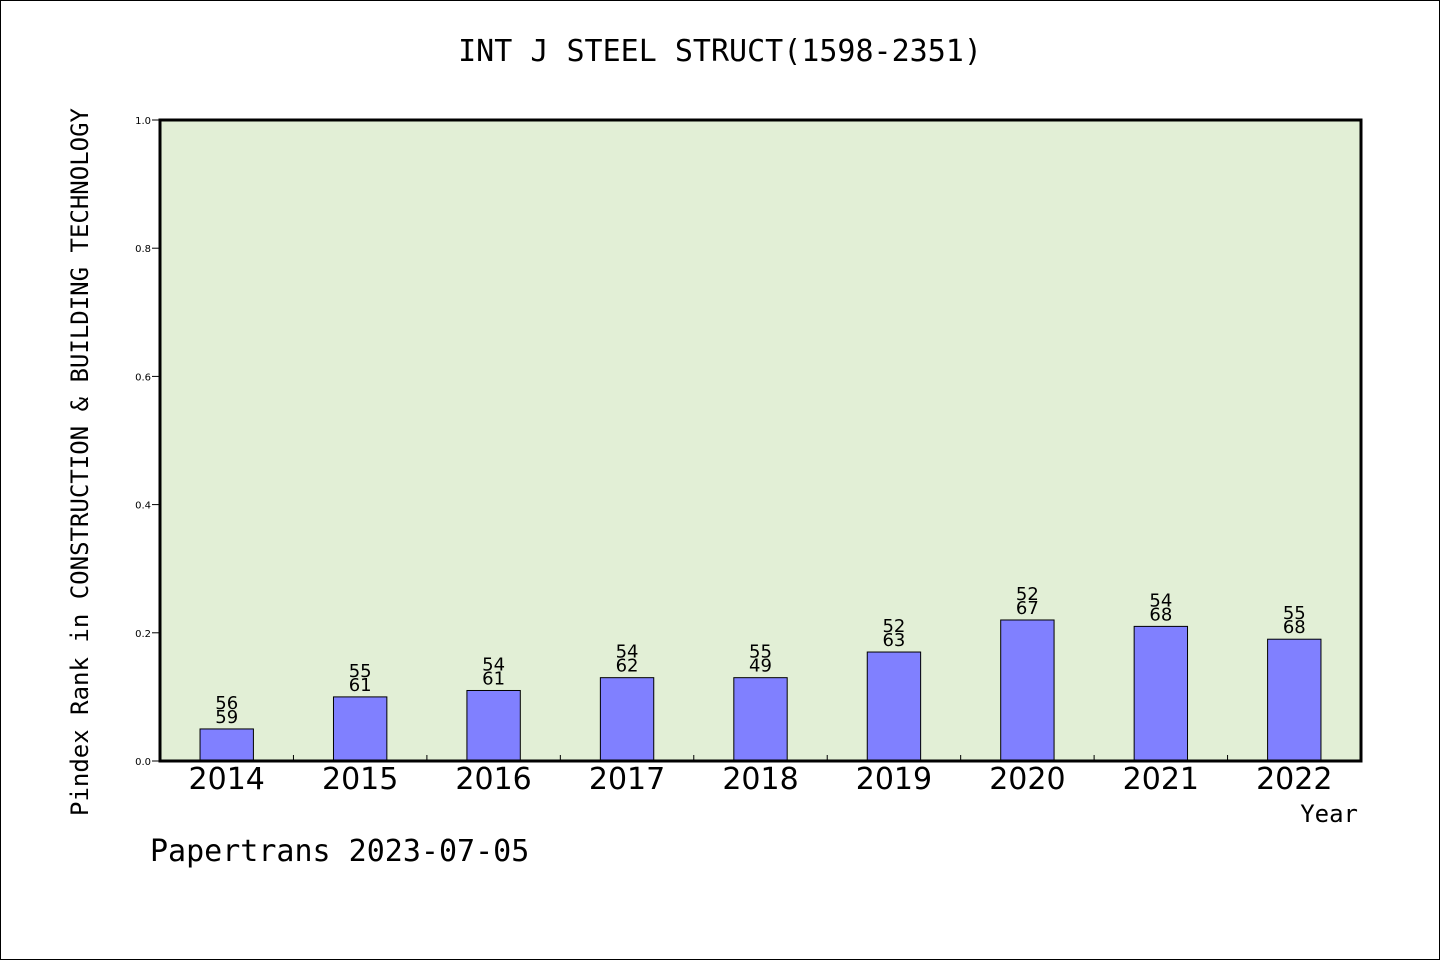  What do you see at coordinates (720, 51) in the screenshot?
I see `chart-title: INT J STEEL STRUCT(1598-2351)` at bounding box center [720, 51].